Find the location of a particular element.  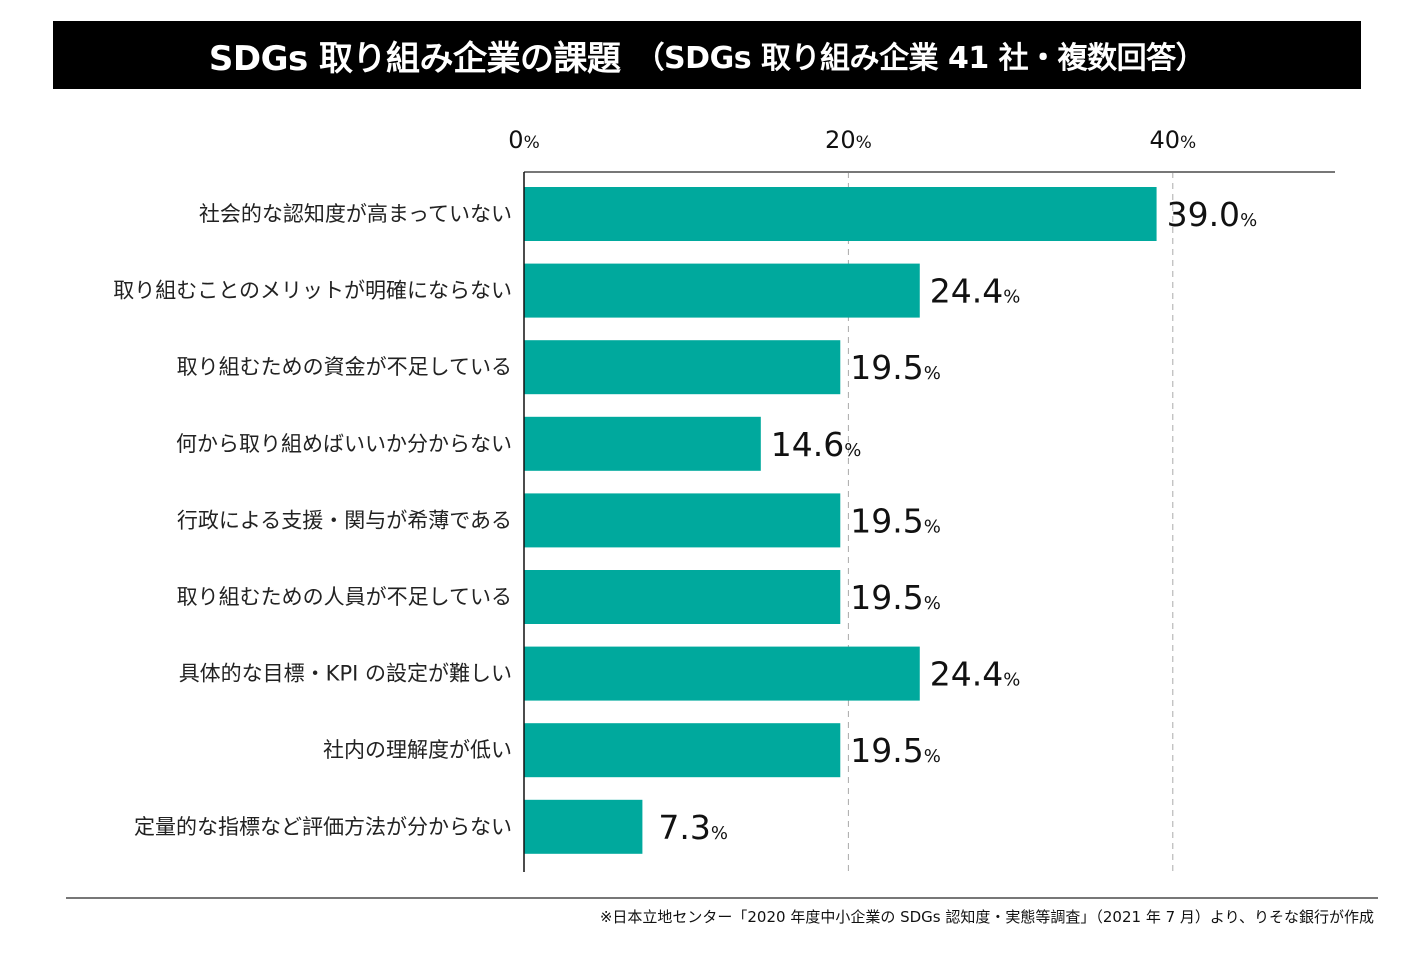

value-label: 39.0% is located at coordinates (1212, 214).